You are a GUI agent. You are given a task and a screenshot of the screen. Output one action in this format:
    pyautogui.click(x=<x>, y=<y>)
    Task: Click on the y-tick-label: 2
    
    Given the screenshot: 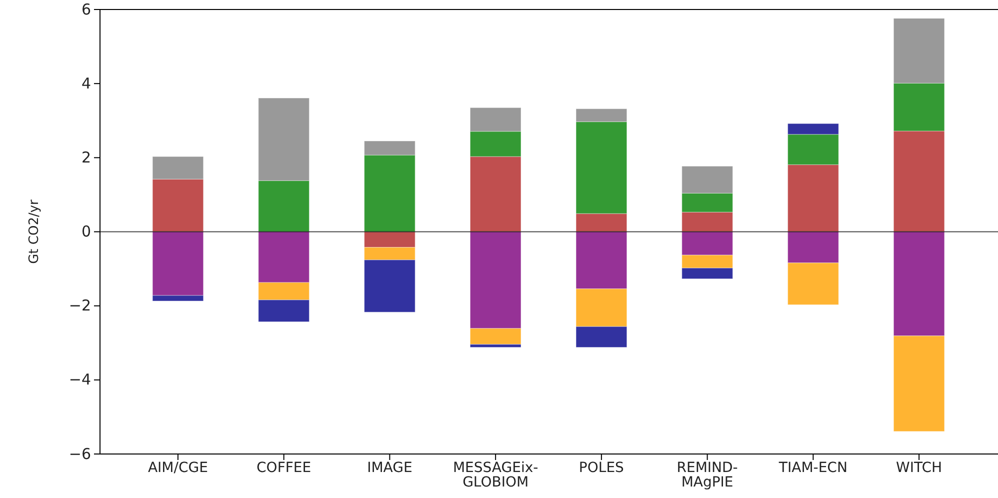 What is the action you would take?
    pyautogui.click(x=86, y=157)
    